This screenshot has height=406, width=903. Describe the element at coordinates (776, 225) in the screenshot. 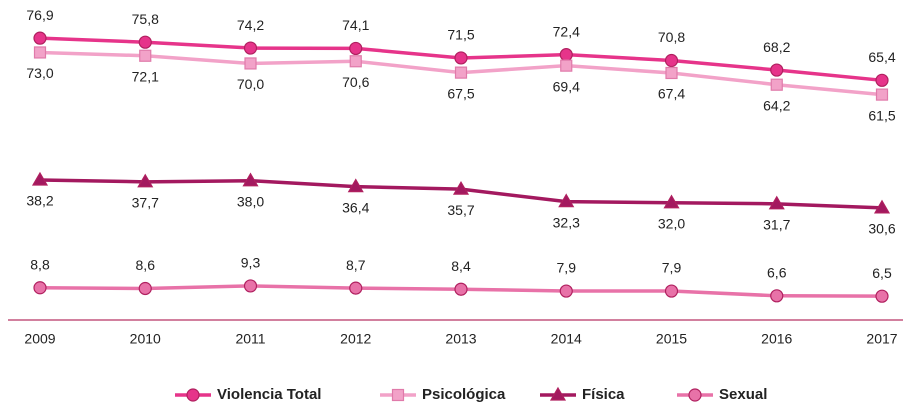

I see `data-label: 31,7` at that location.